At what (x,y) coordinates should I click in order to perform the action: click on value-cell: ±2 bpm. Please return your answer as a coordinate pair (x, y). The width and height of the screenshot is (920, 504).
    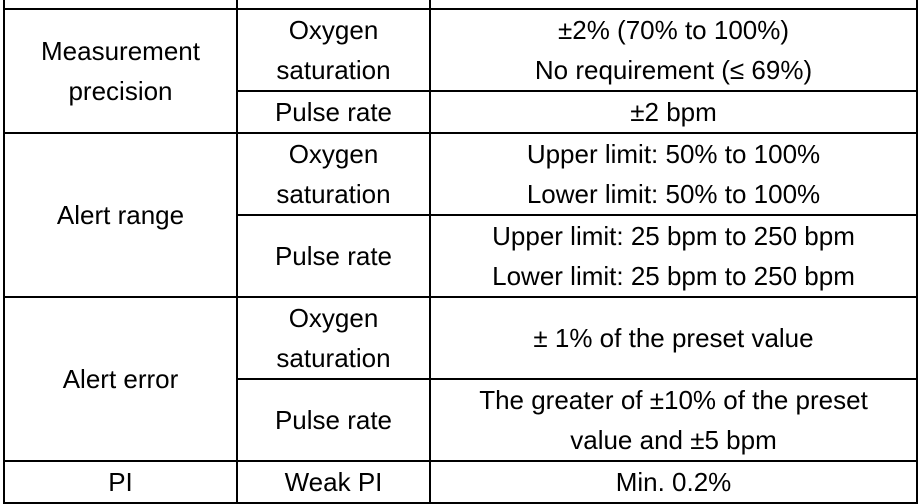
    Looking at the image, I should click on (673, 112).